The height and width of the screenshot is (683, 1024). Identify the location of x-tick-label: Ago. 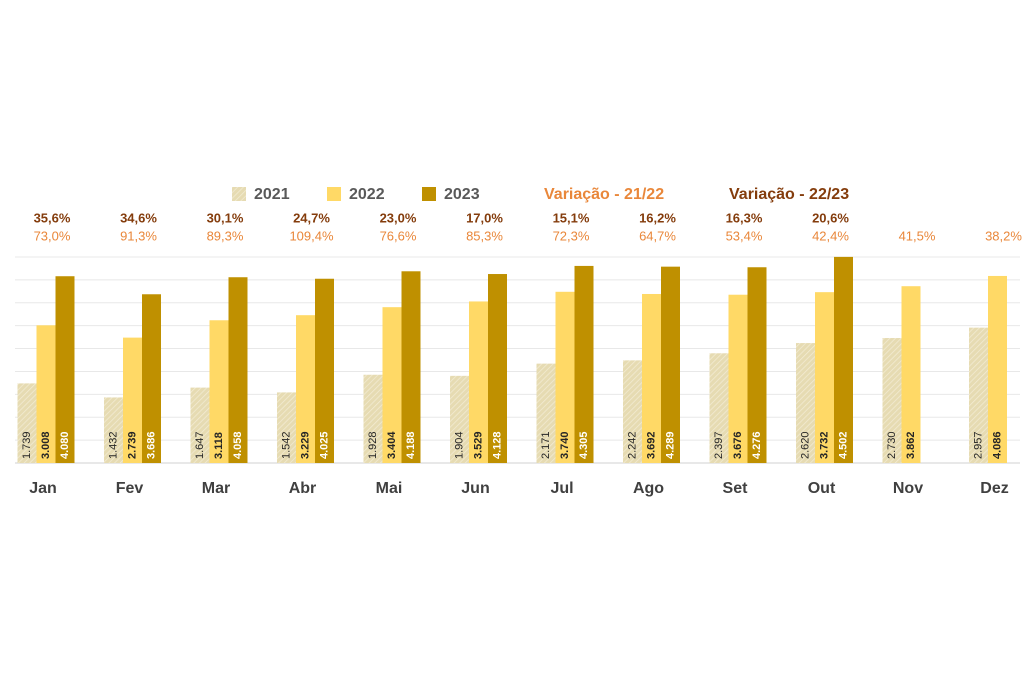
(648, 488).